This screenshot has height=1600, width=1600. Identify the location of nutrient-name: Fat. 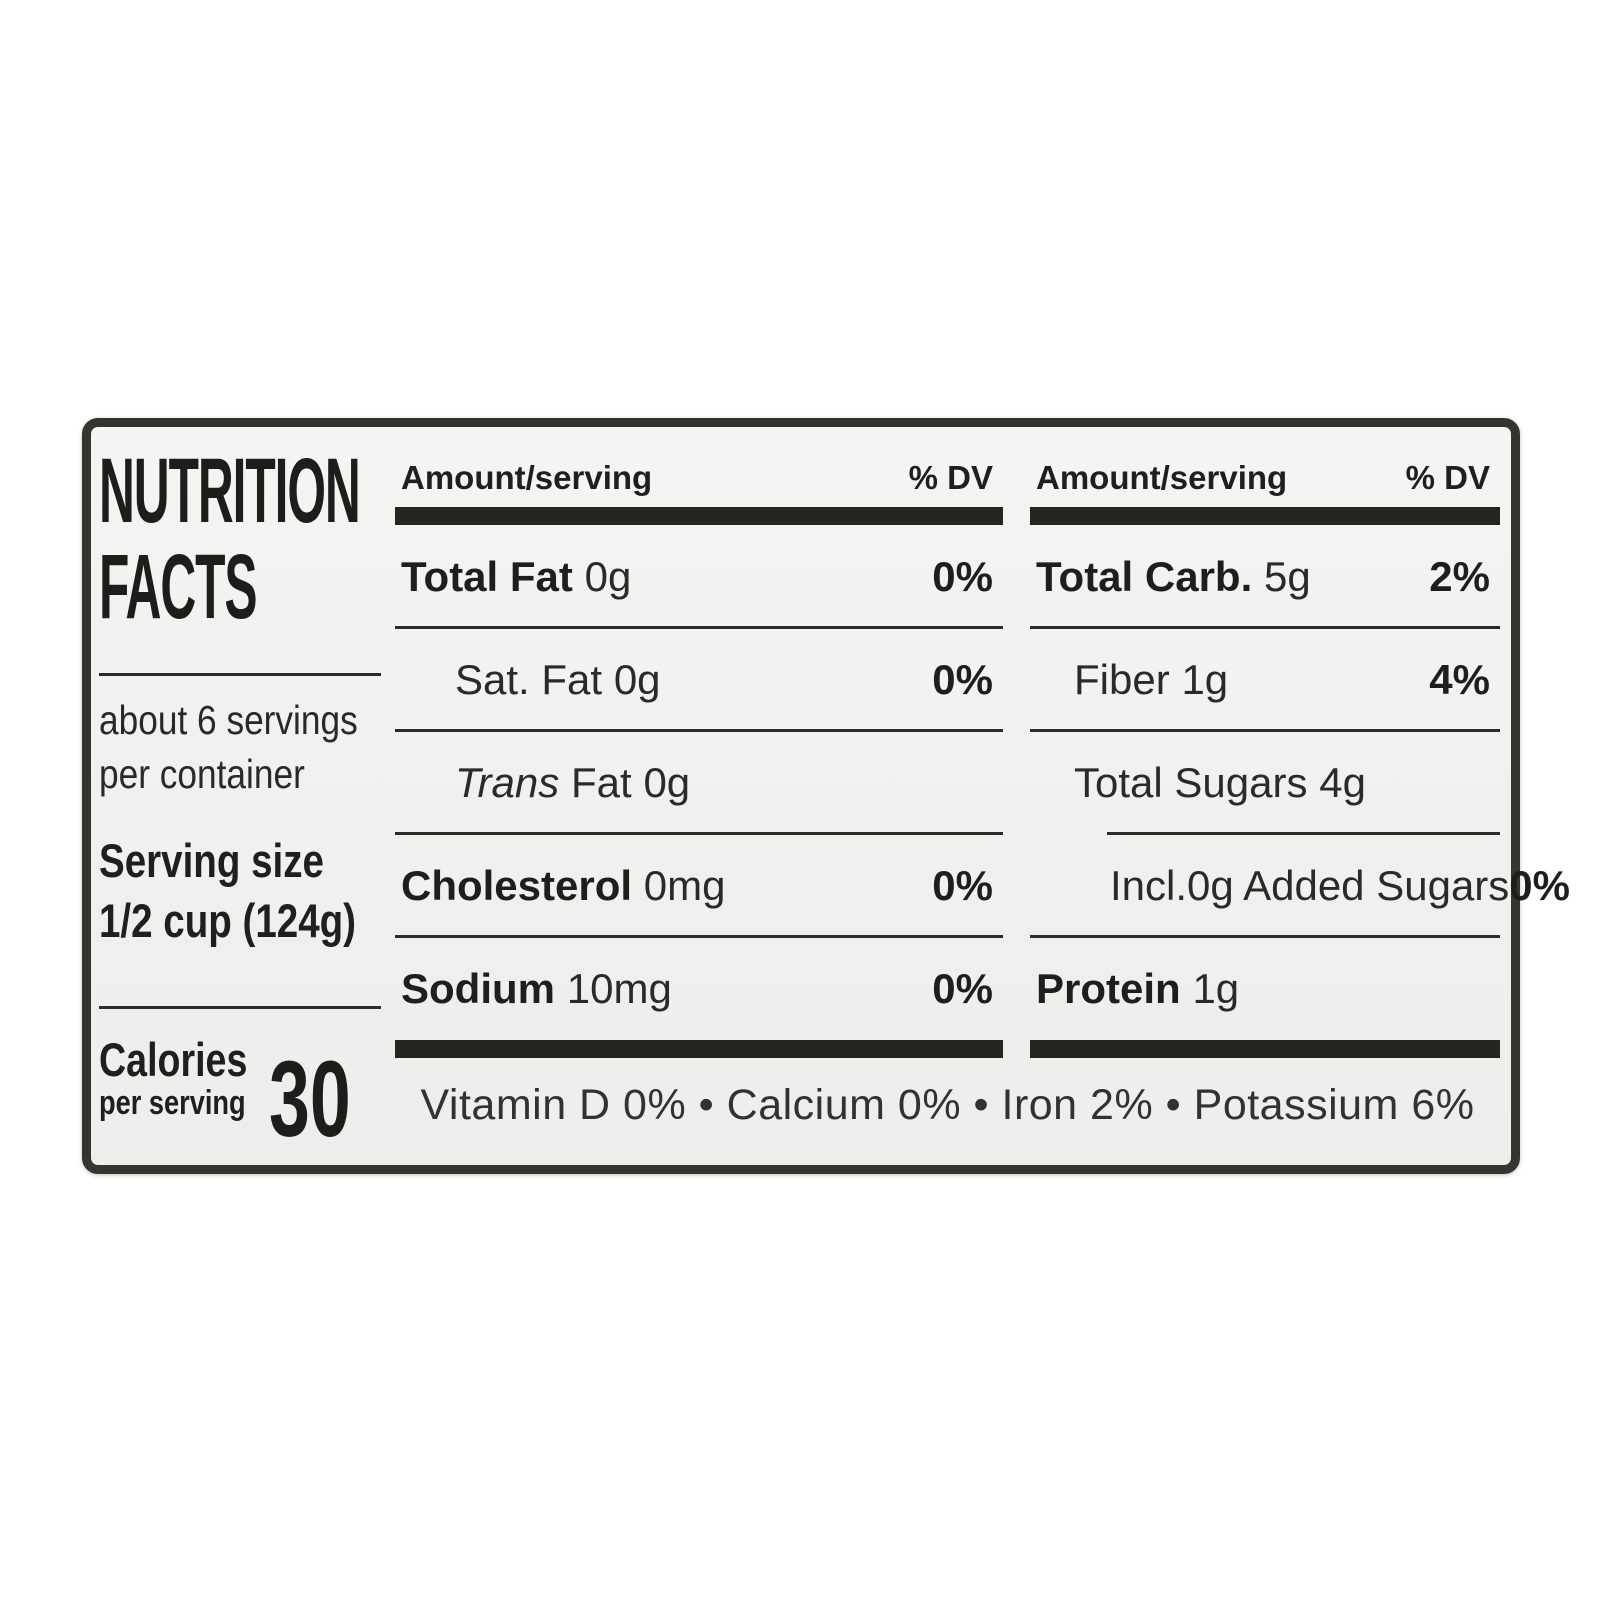
(601, 782).